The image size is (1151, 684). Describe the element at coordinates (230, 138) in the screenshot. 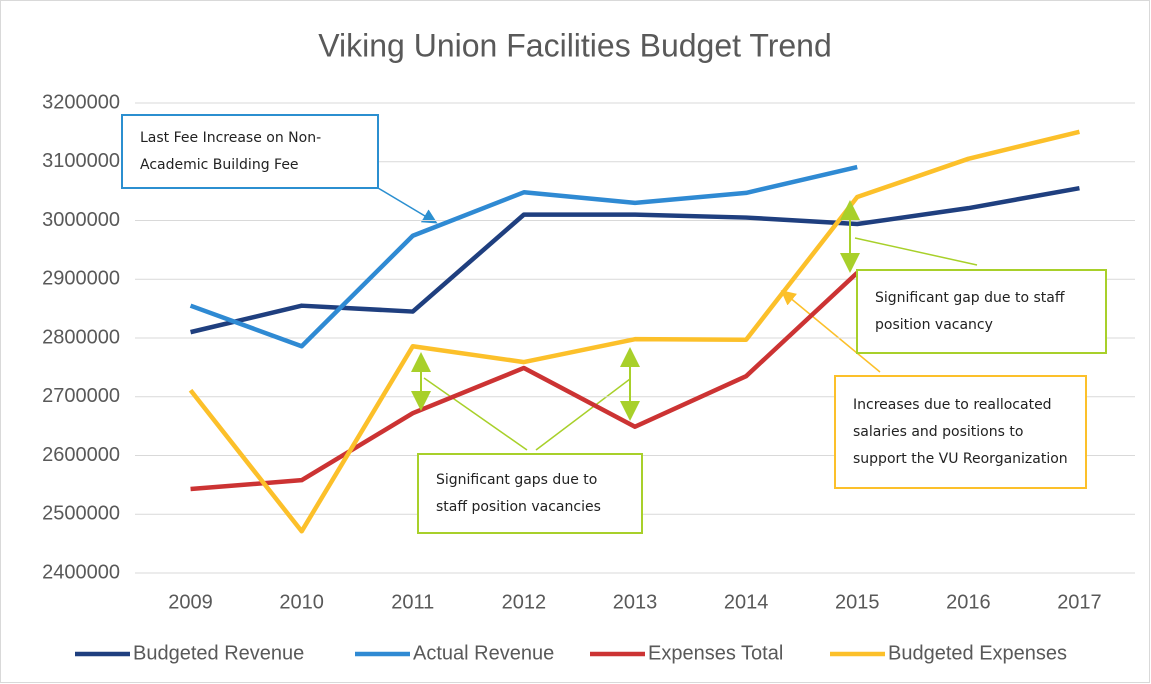

I see `annotation-text: Last Fee Increase on Non-` at that location.